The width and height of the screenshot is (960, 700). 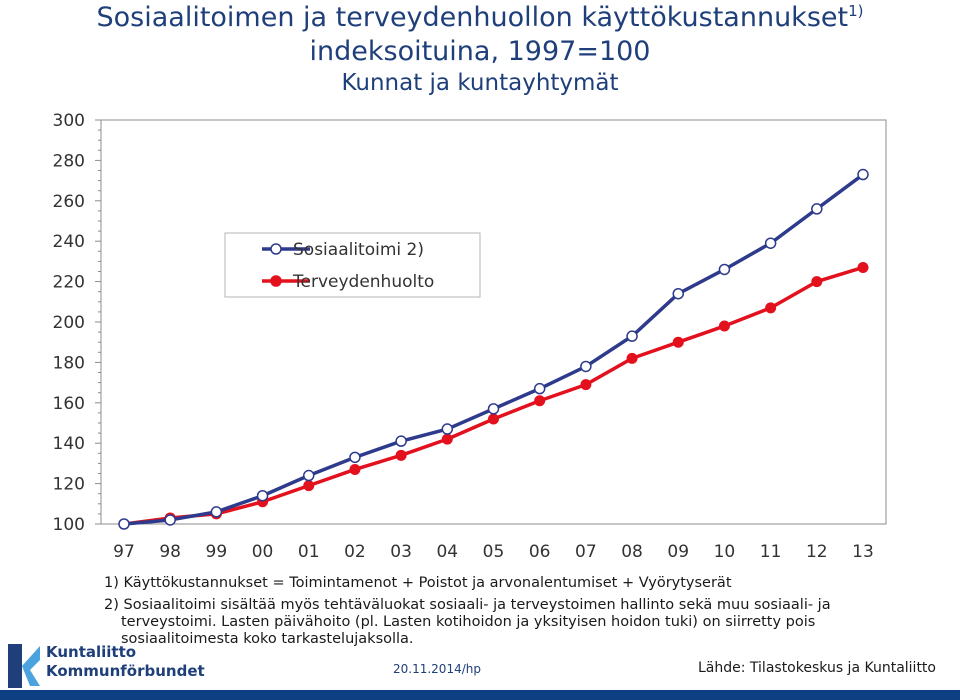 I want to click on x-tick-label: 12, so click(x=817, y=552).